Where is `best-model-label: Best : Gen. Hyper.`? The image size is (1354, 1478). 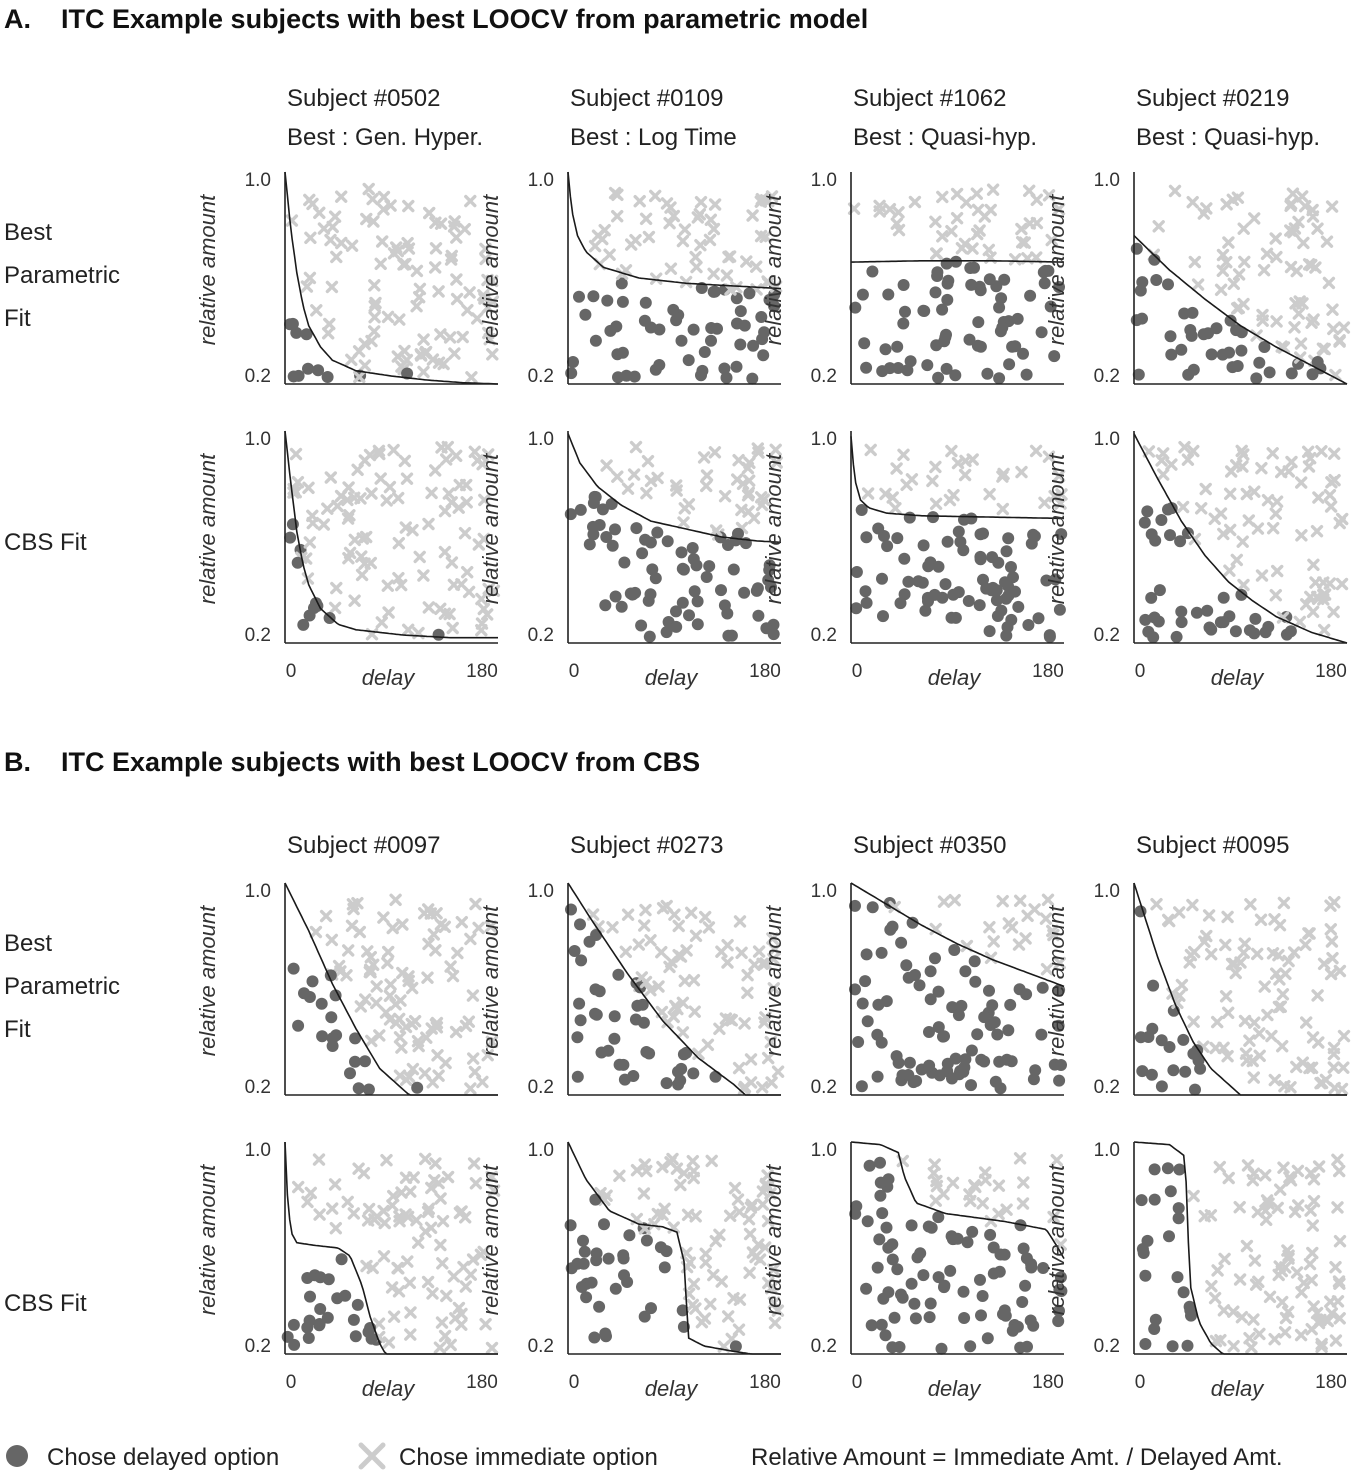 best-model-label: Best : Gen. Hyper. is located at coordinates (385, 137).